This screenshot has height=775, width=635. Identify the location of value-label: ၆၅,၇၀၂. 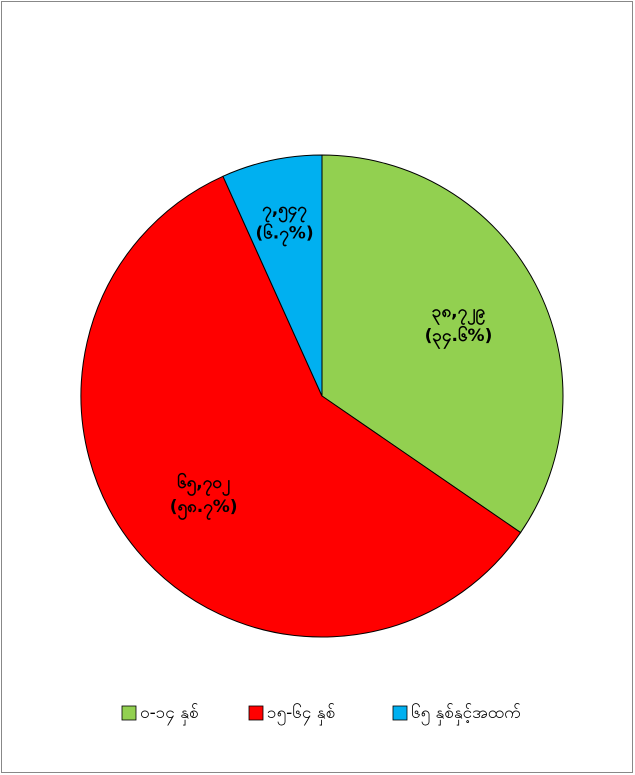
(204, 484).